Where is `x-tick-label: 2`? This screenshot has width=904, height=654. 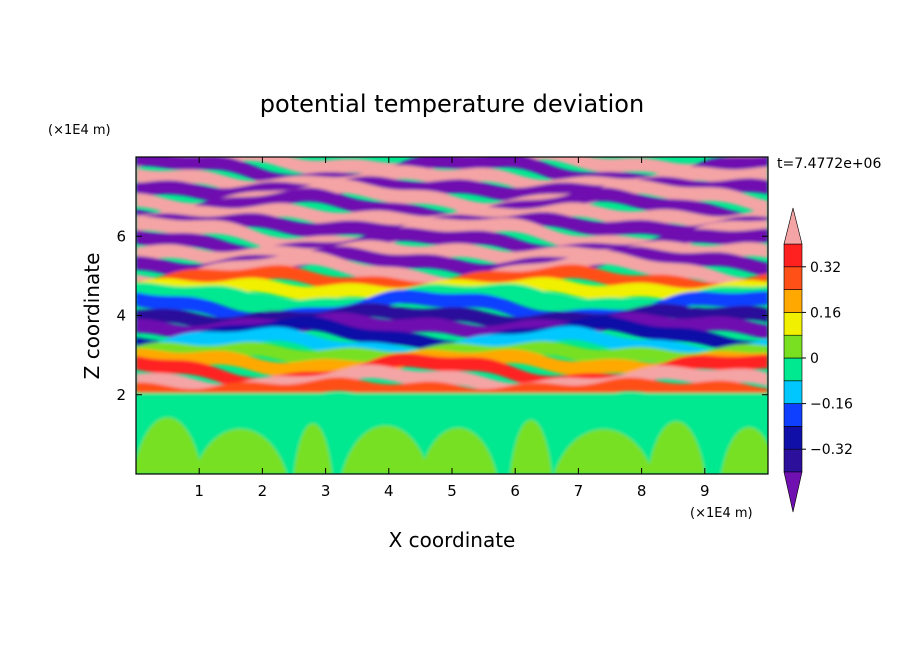 x-tick-label: 2 is located at coordinates (263, 491).